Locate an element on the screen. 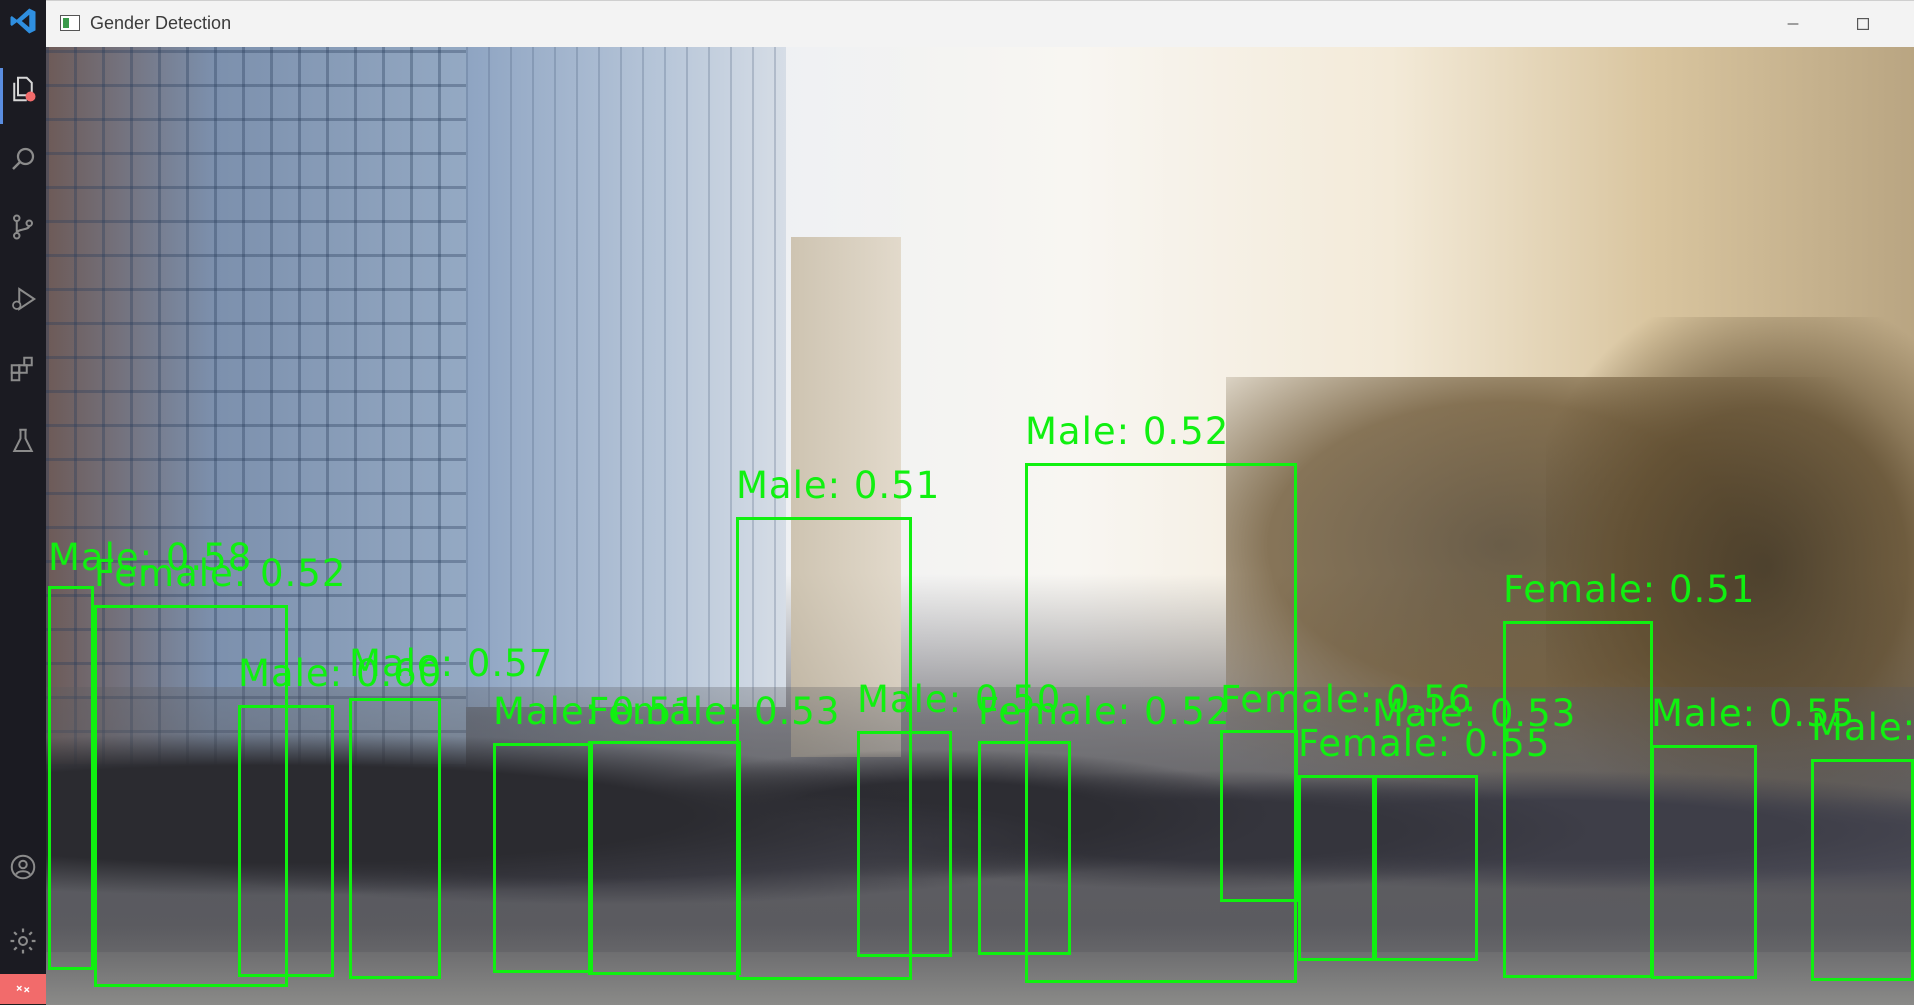 The width and height of the screenshot is (1914, 1005). minimize-icon is located at coordinates (1793, 24).